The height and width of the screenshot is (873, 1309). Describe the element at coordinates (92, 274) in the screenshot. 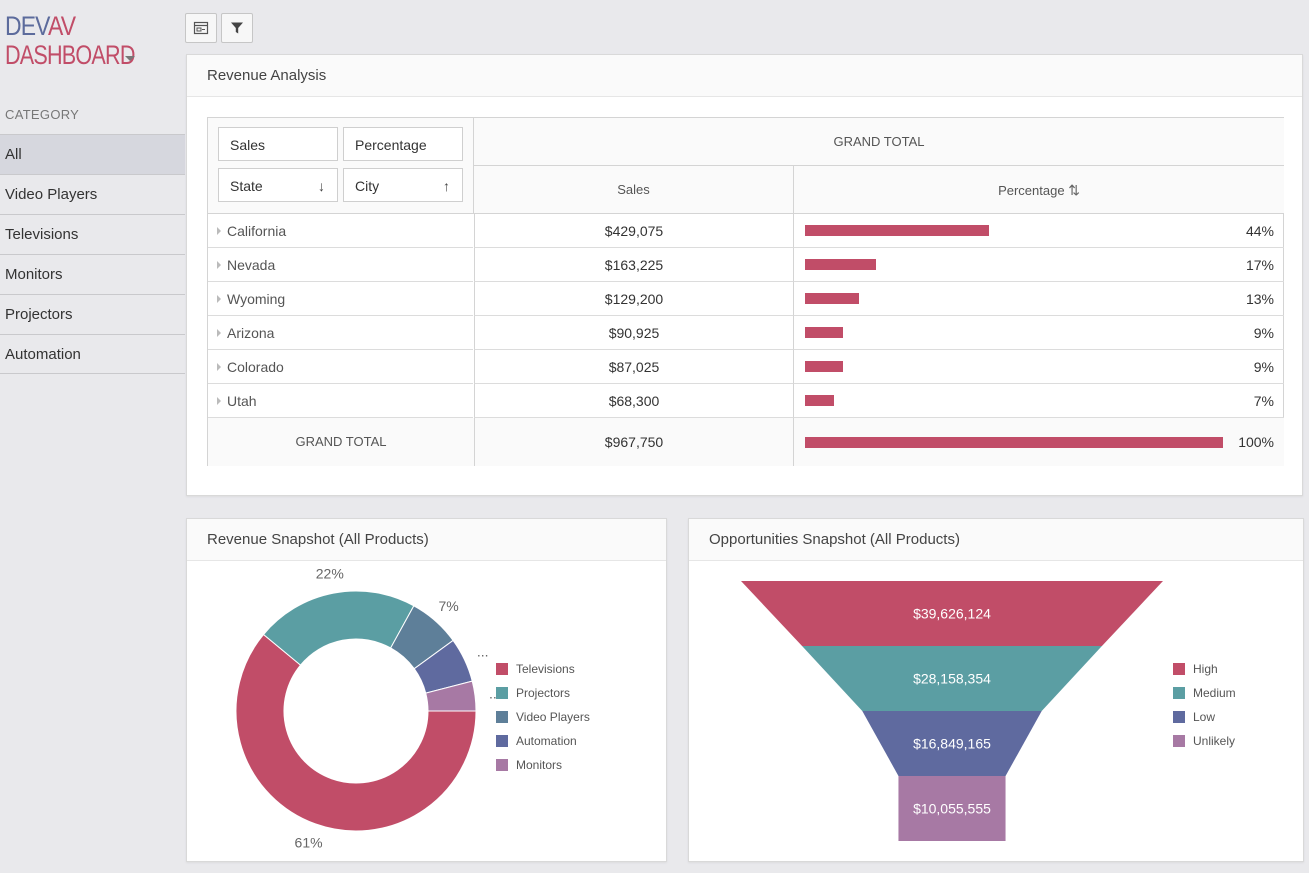

I see `category-item-monitors: Monitors` at that location.